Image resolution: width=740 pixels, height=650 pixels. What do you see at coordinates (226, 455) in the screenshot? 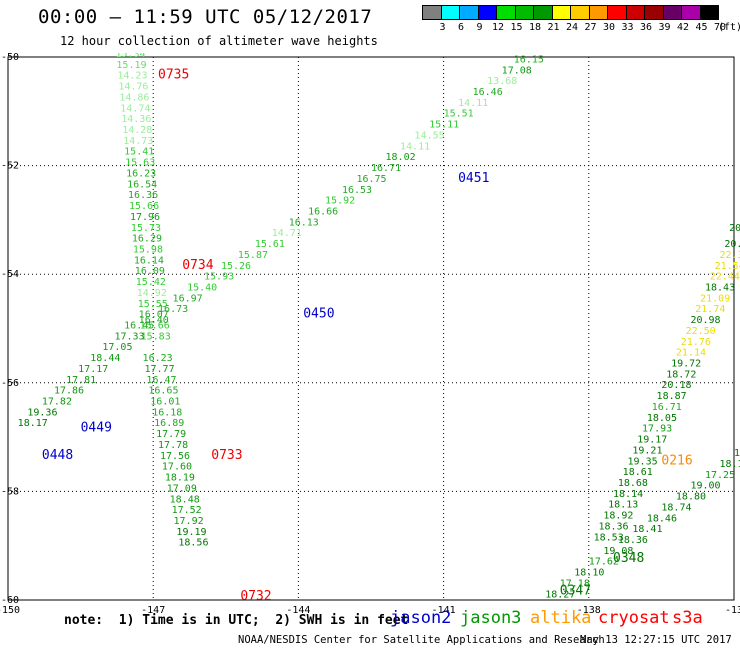
I see `pass-time-label: 0733` at bounding box center [226, 455].